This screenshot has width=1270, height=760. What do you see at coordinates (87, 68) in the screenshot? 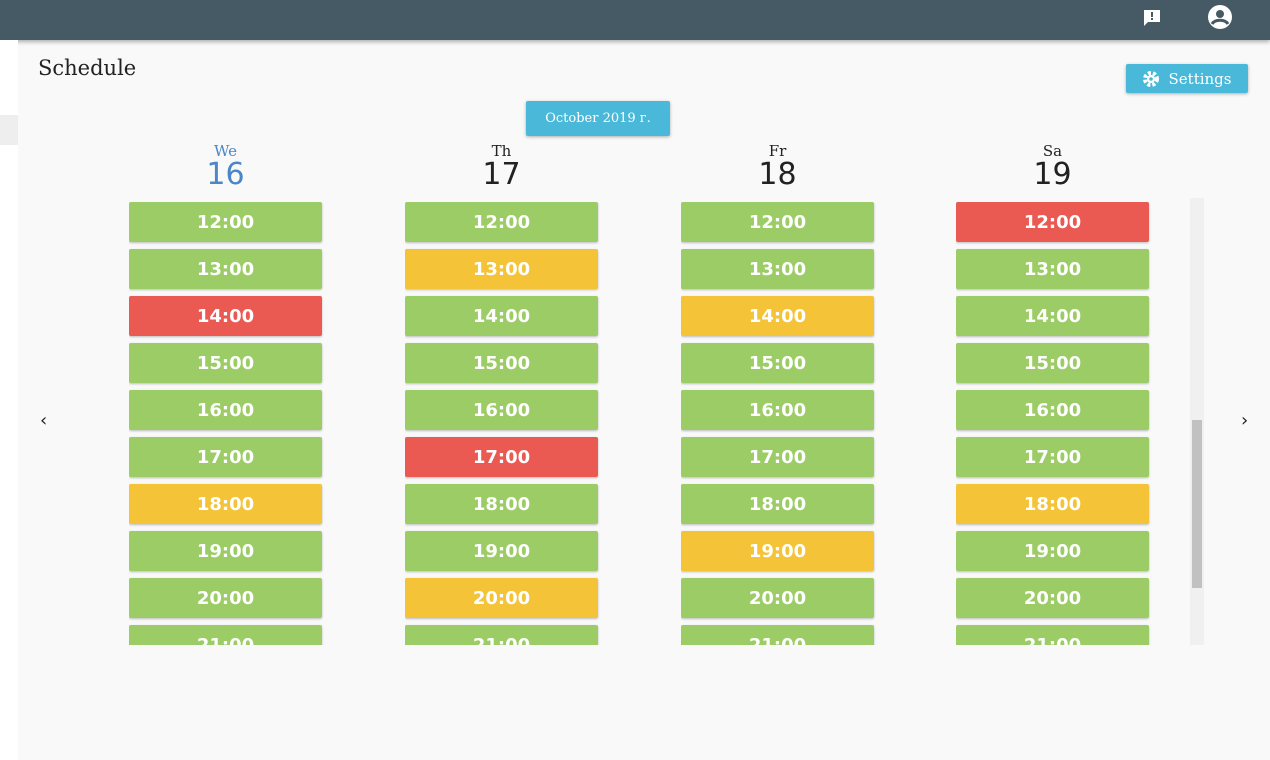
I see `page-title: Schedule` at bounding box center [87, 68].